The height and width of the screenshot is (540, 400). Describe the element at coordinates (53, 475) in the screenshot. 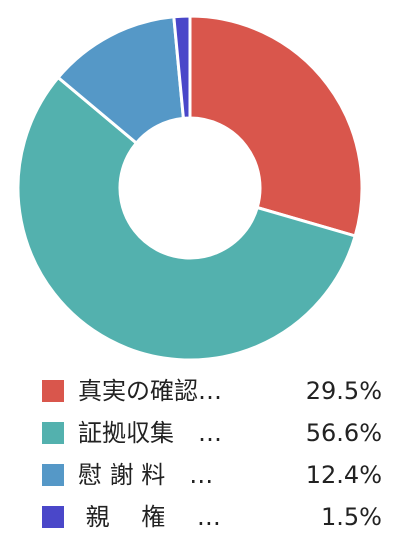

I see `legend-swatch-consolation-money` at that location.